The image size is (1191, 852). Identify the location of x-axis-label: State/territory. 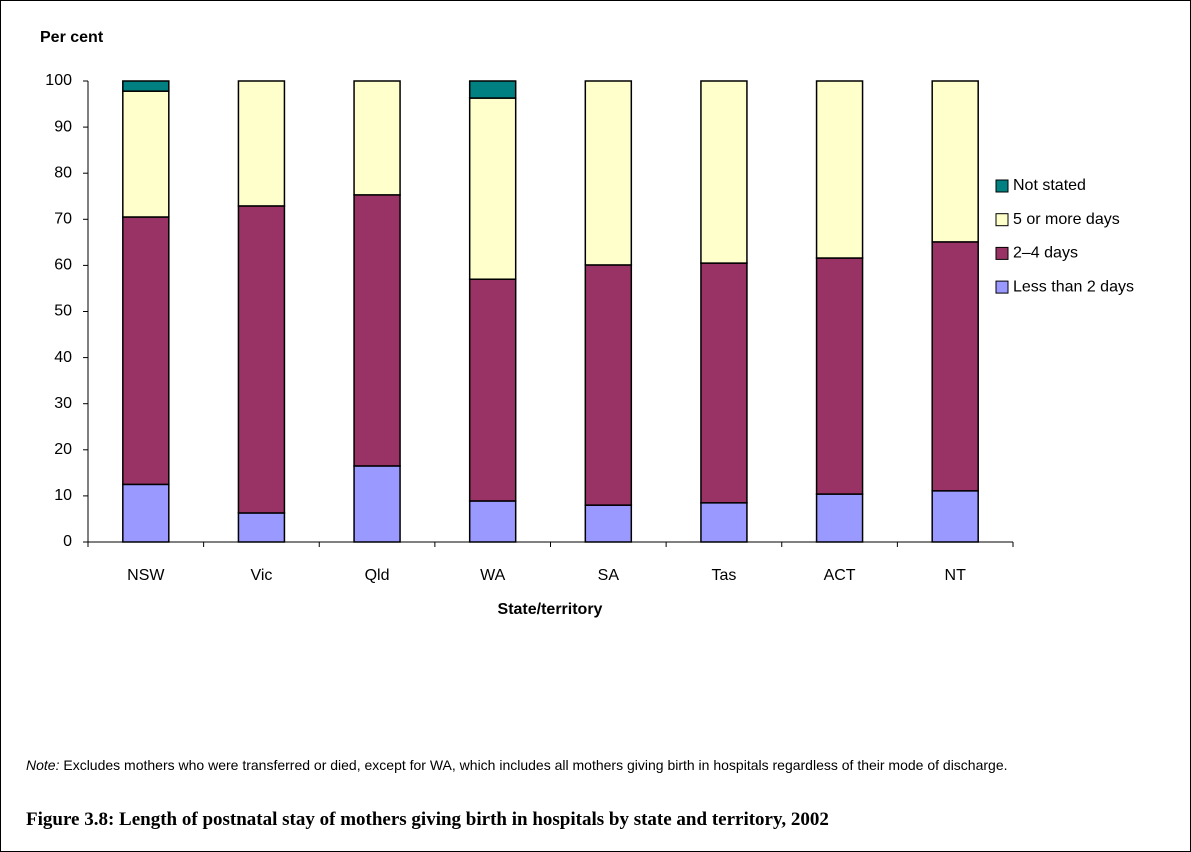
(550, 609).